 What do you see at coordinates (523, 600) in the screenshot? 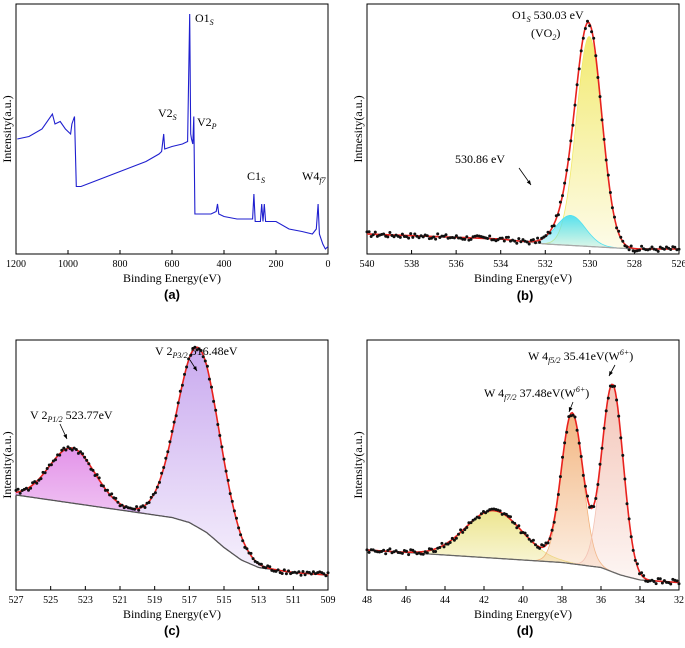
I see `panel-d-x-tick-label: 40` at bounding box center [523, 600].